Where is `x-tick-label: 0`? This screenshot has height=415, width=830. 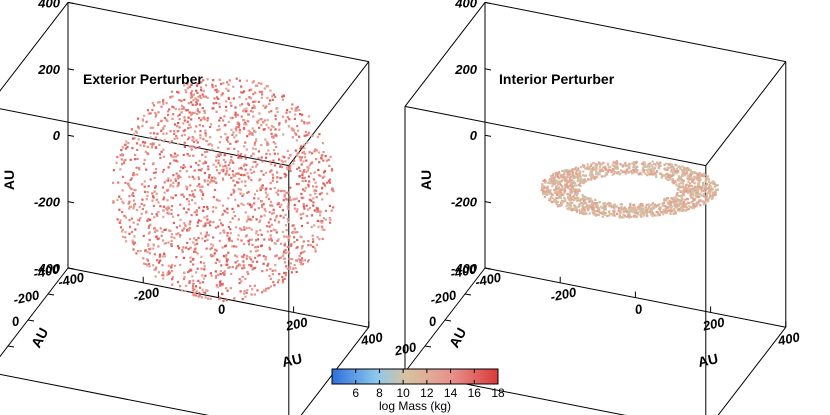 x-tick-label: 0 is located at coordinates (638, 309).